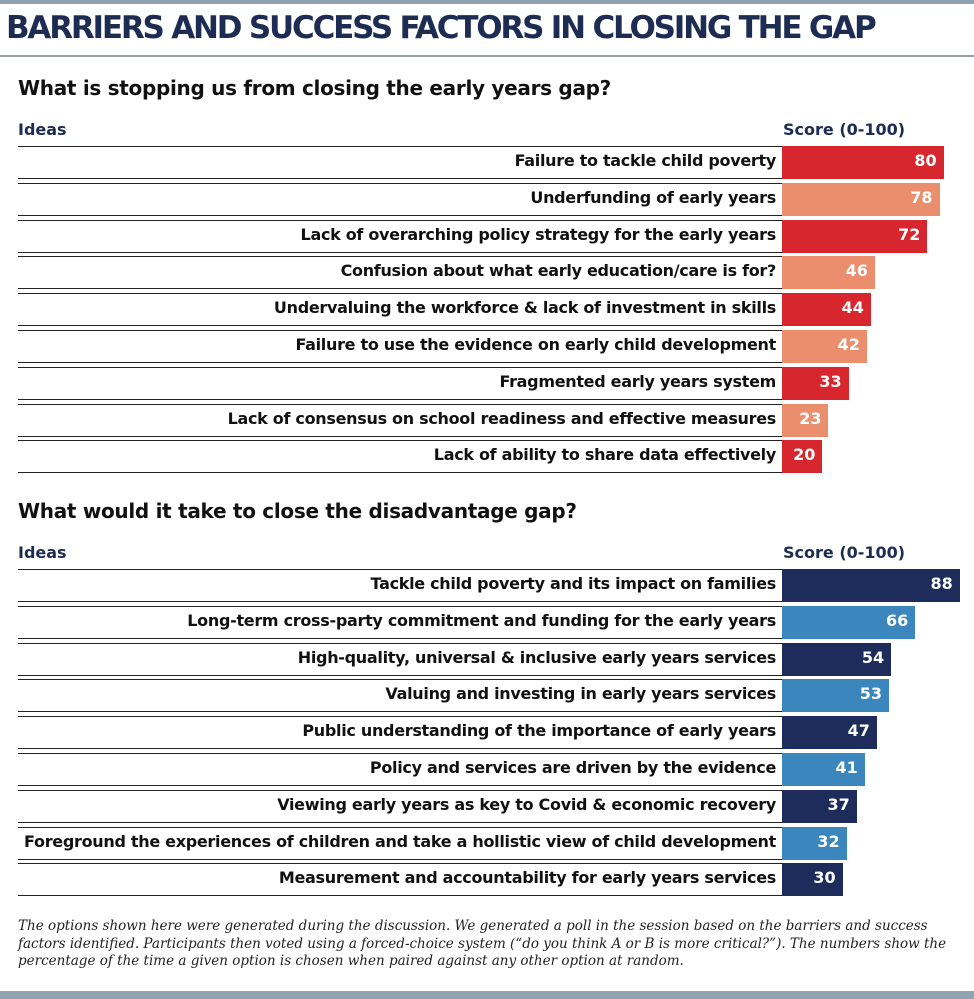 The width and height of the screenshot is (974, 999). What do you see at coordinates (849, 622) in the screenshot?
I see `score-bar: 66` at bounding box center [849, 622].